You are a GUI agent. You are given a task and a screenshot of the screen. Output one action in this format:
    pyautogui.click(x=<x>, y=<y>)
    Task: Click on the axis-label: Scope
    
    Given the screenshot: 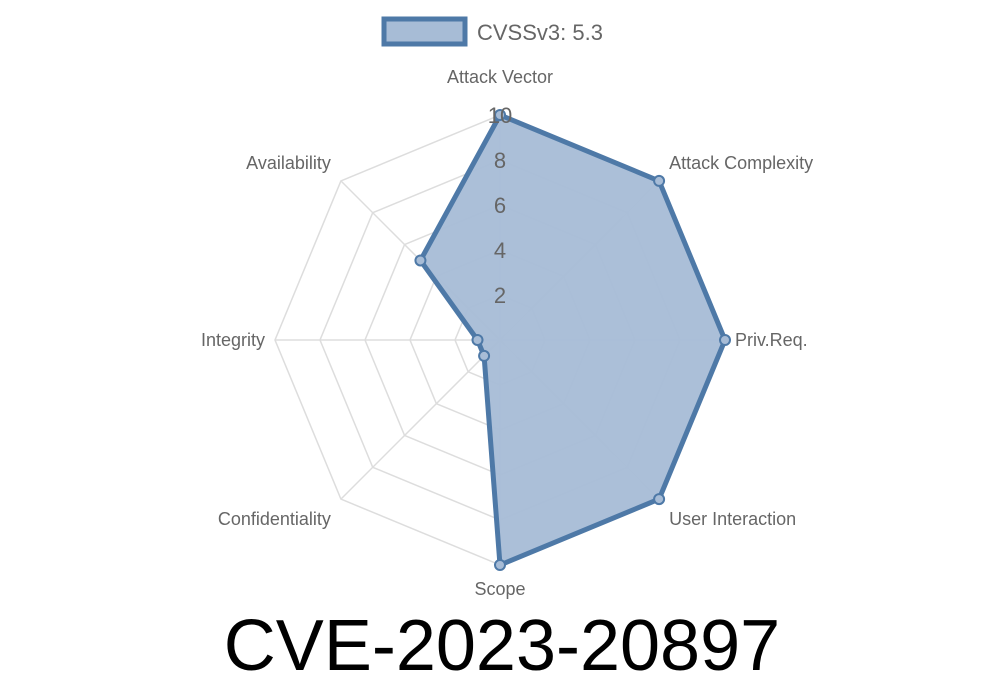 What is the action you would take?
    pyautogui.click(x=499, y=589)
    